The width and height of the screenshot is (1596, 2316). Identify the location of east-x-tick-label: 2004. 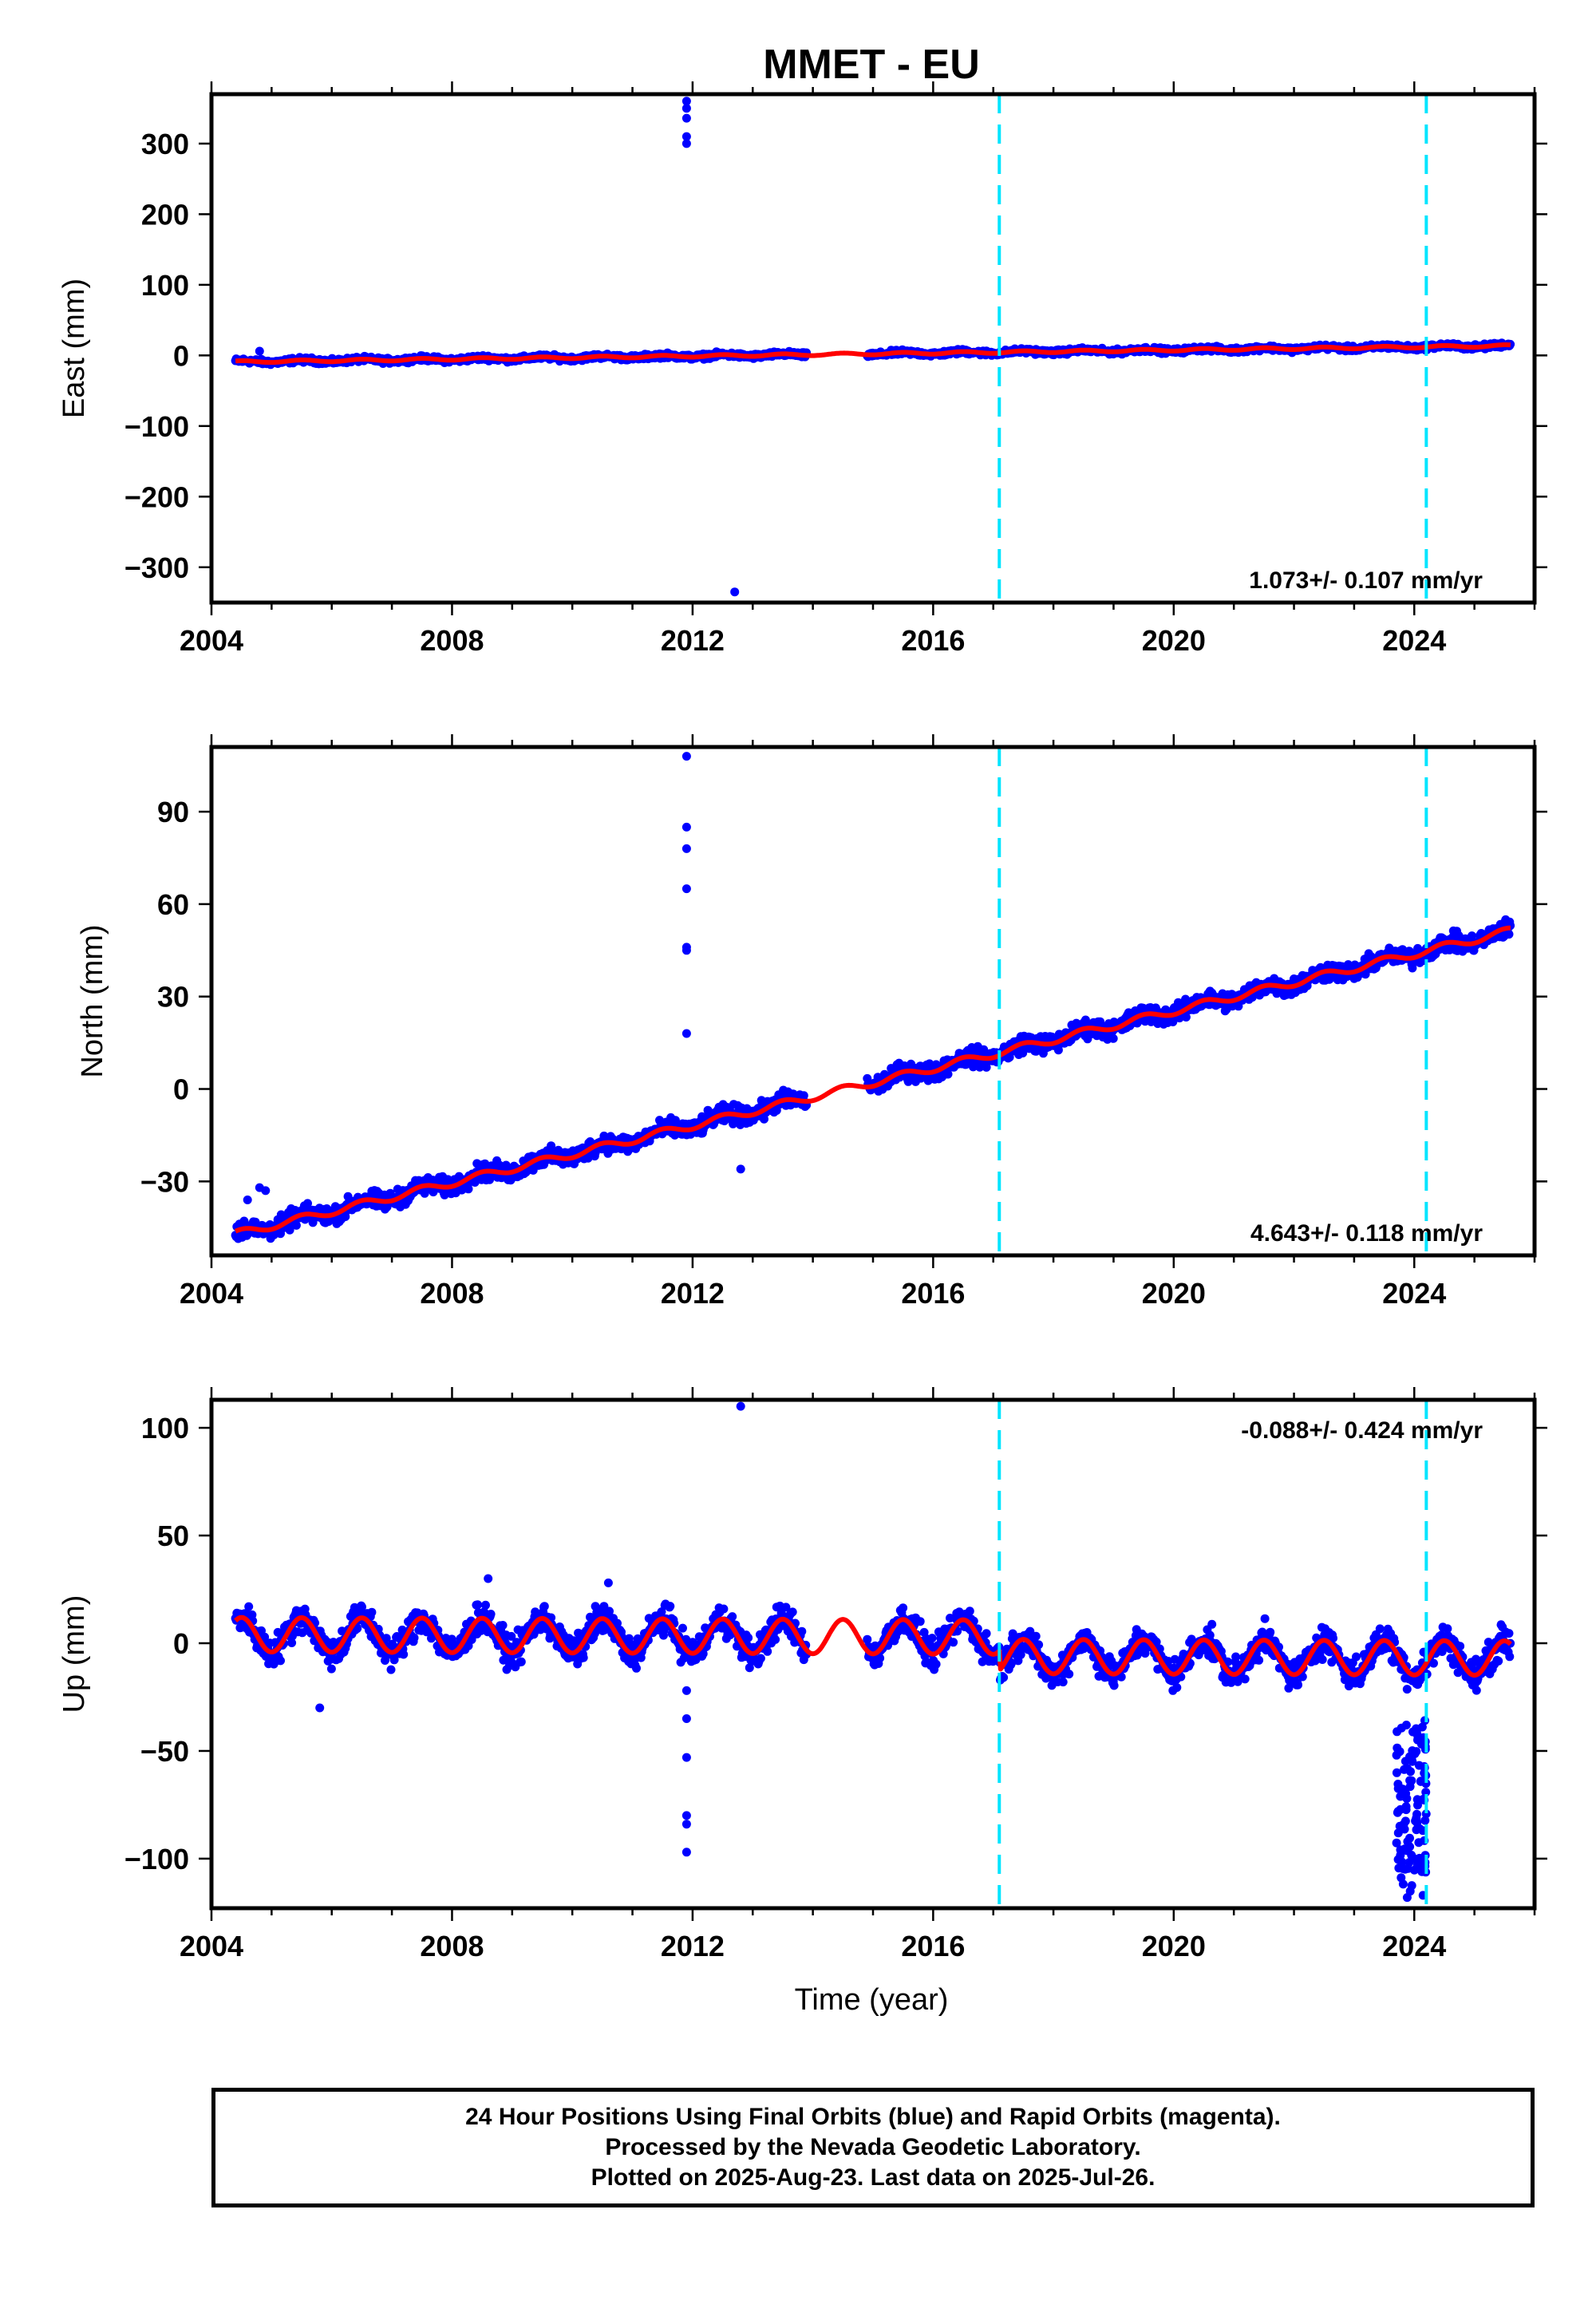
(211, 640).